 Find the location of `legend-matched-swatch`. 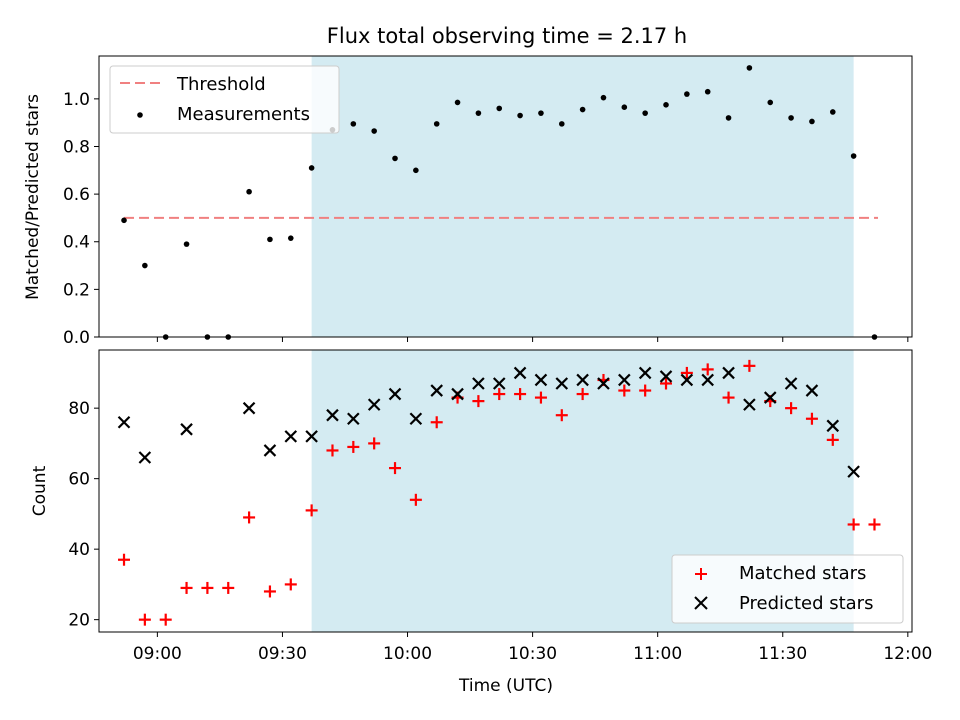

legend-matched-swatch is located at coordinates (701, 574).